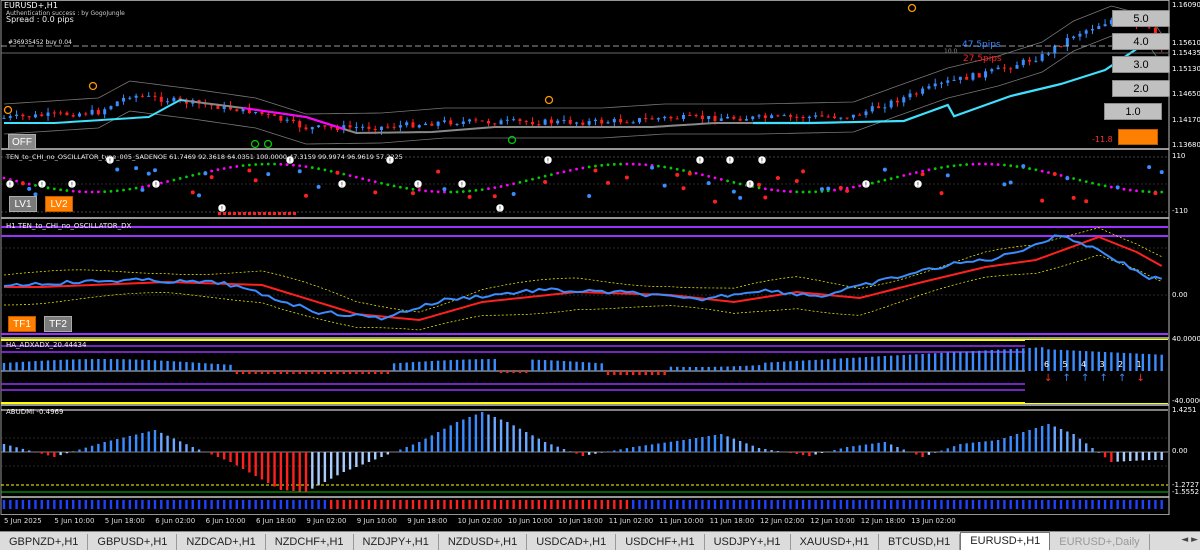 This screenshot has height=550, width=1200. Describe the element at coordinates (396, 542) in the screenshot. I see `tab-nzdjpy-h1: NZDJPY+,H1` at that location.